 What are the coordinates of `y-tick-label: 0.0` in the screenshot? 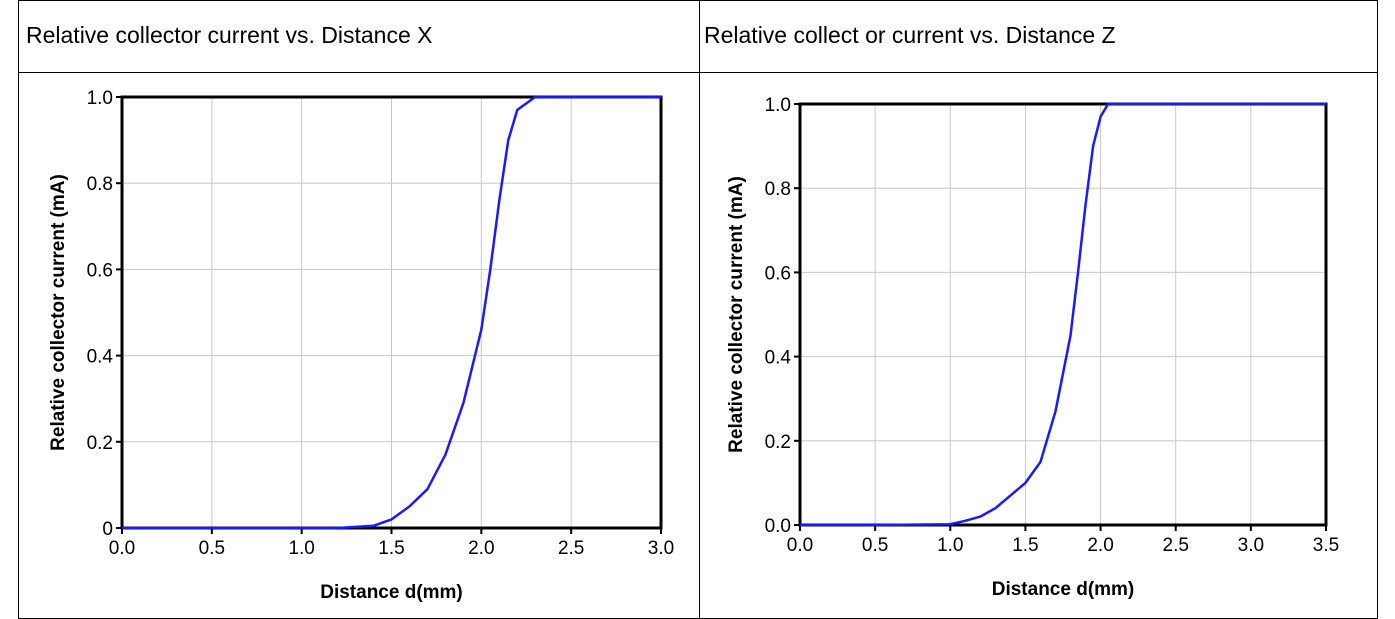 It's located at (778, 526).